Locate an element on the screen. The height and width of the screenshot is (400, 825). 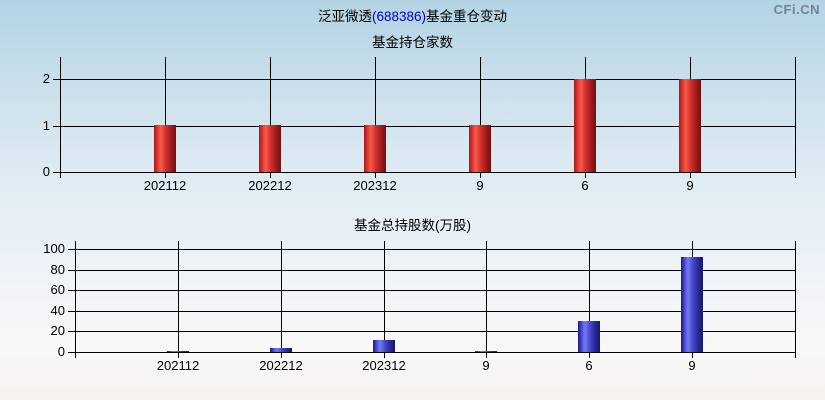
title-stock-code: (688386) is located at coordinates (399, 16).